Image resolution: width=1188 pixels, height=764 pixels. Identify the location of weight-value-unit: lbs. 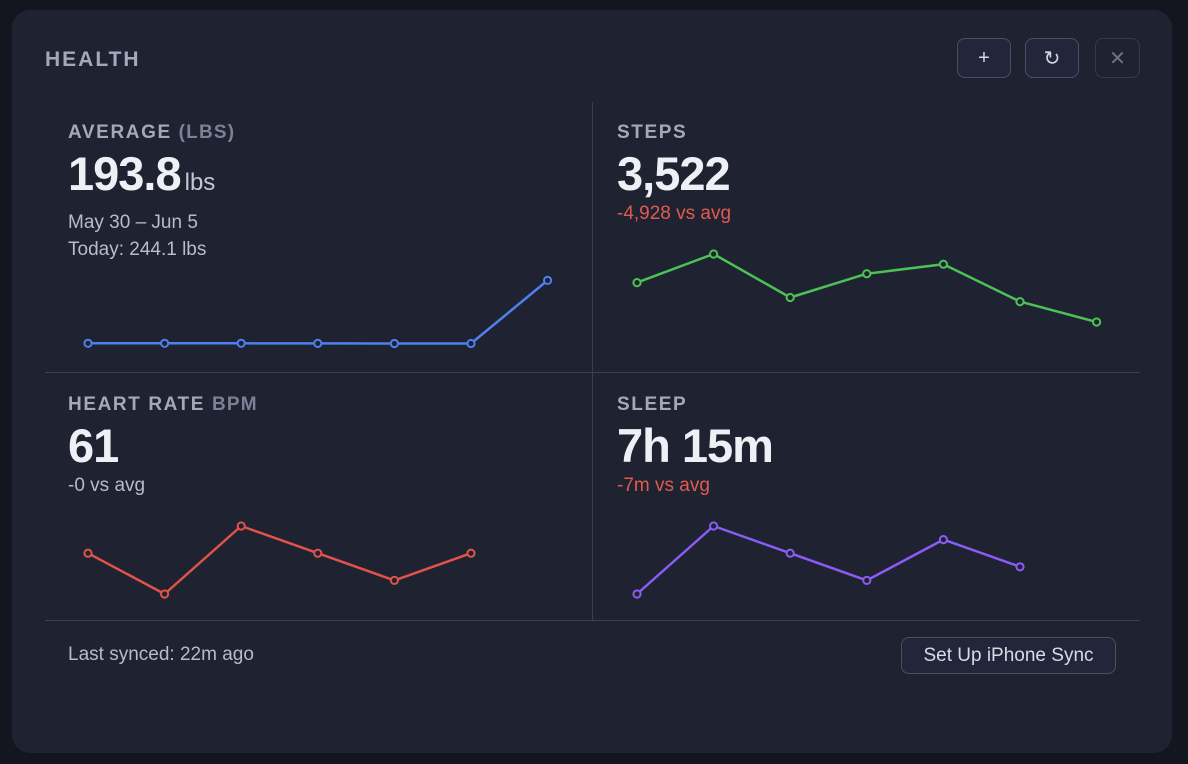
(200, 182).